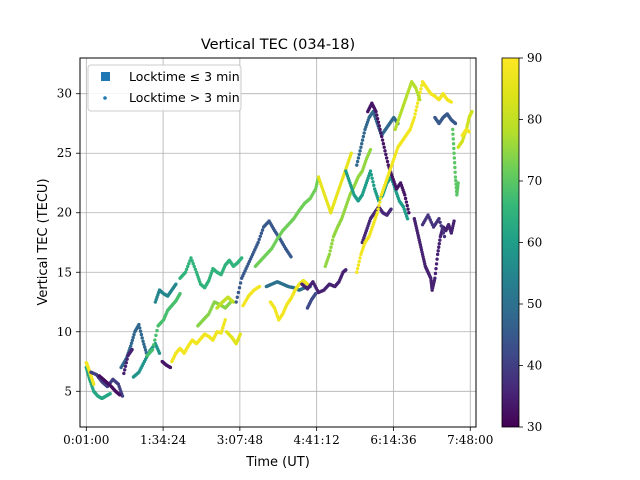 The height and width of the screenshot is (480, 640). What do you see at coordinates (184, 97) in the screenshot?
I see `legend-label-locktime-long: Locktime > 3 min` at bounding box center [184, 97].